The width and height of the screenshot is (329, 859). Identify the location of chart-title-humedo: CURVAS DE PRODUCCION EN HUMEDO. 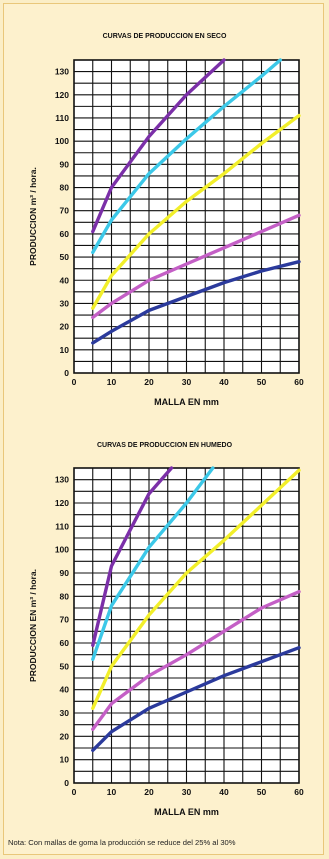
(164, 445).